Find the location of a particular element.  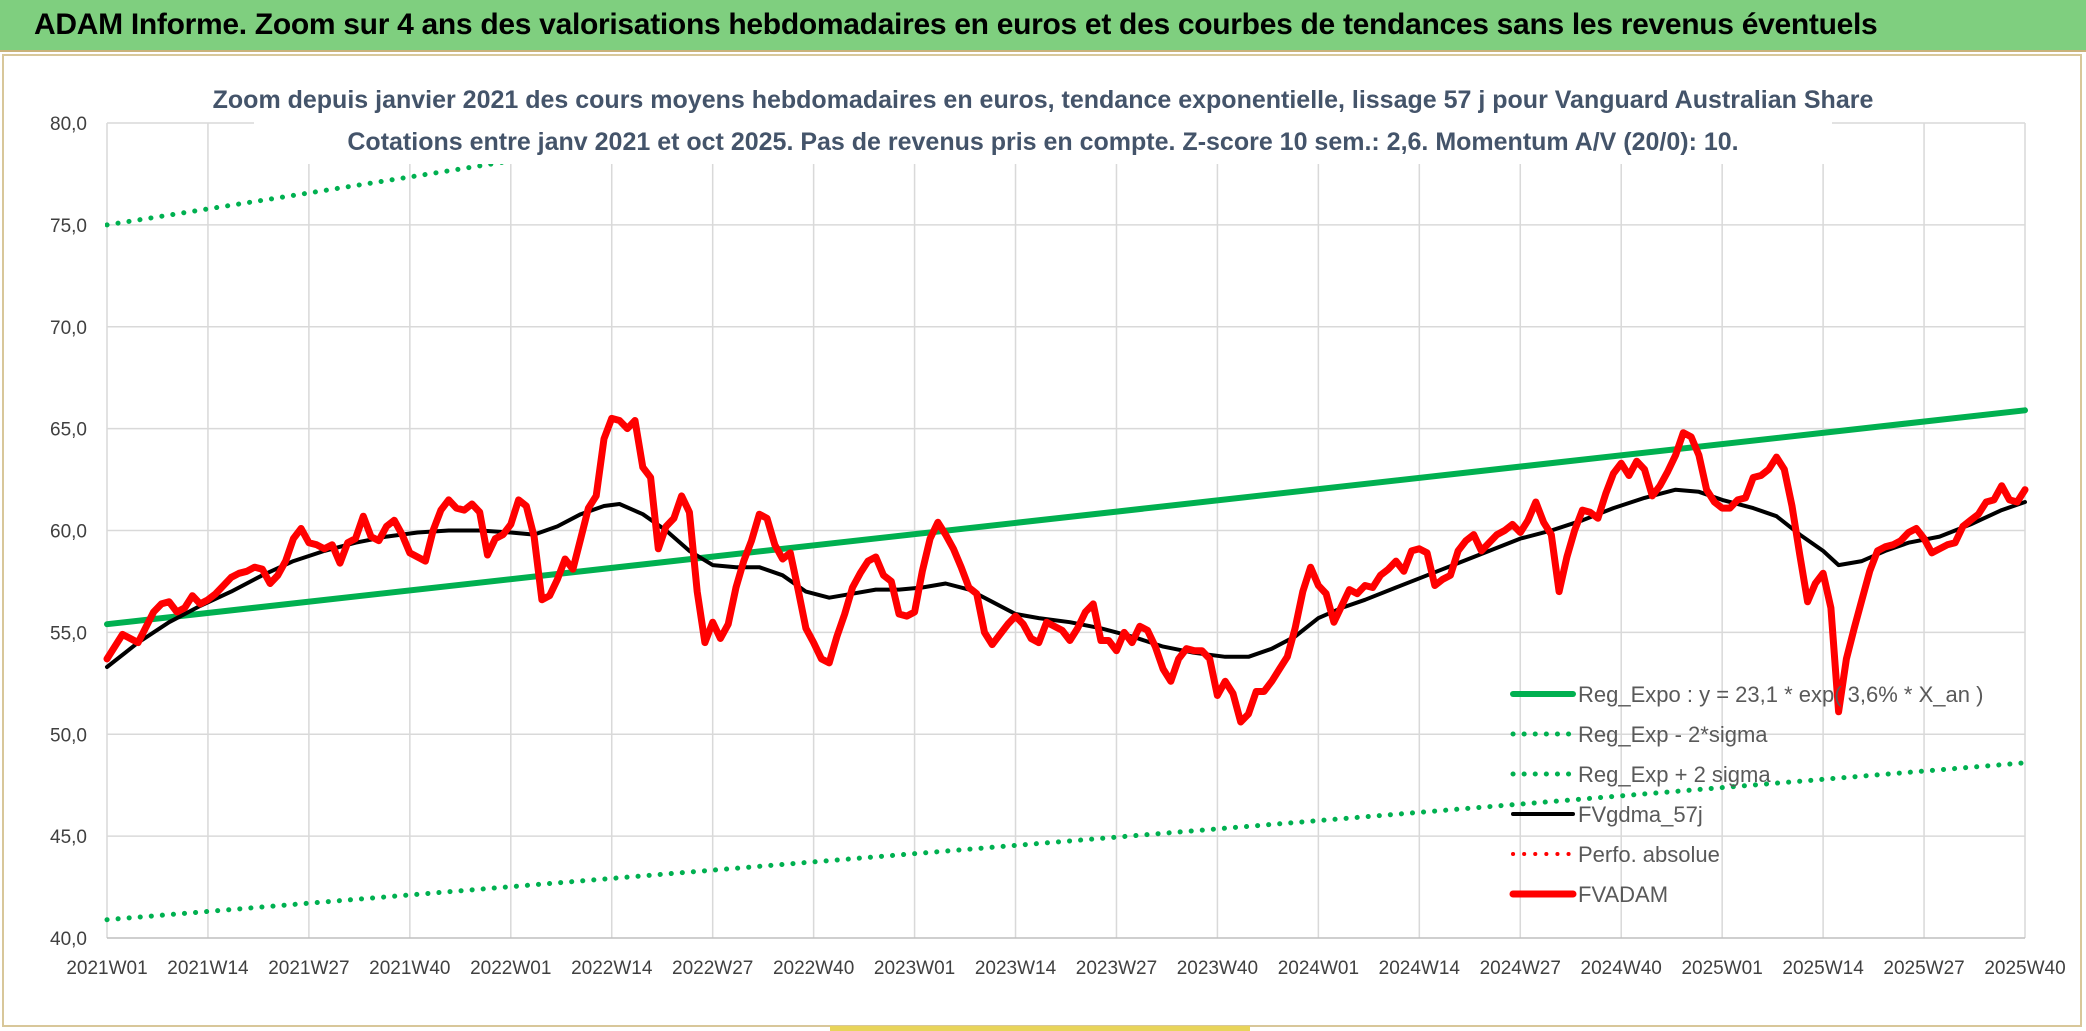

y-tick-label: 75,0 is located at coordinates (68, 226).